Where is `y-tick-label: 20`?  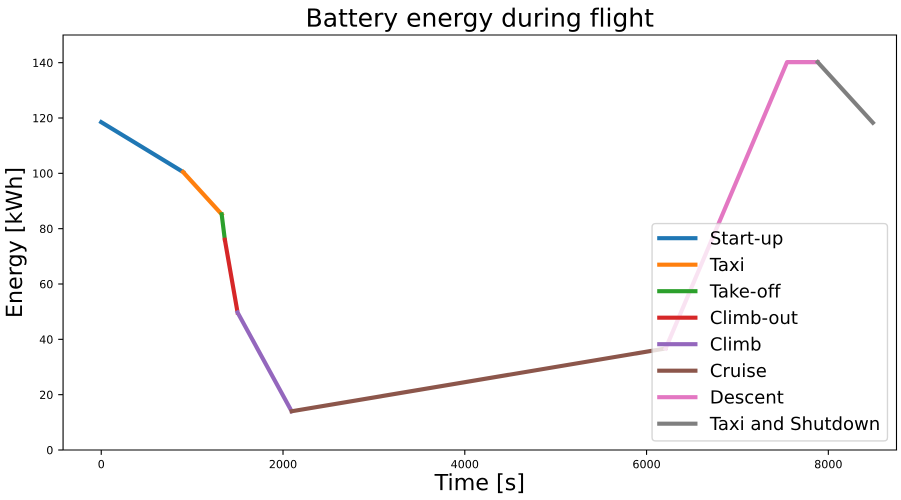
y-tick-label: 20 is located at coordinates (46, 395).